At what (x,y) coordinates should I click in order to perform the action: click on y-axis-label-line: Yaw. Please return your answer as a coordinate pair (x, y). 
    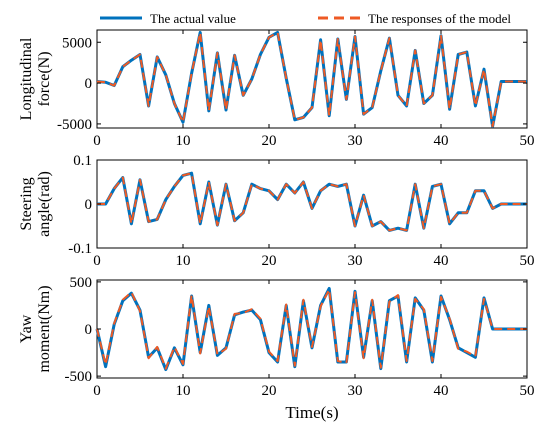
    Looking at the image, I should click on (26, 328).